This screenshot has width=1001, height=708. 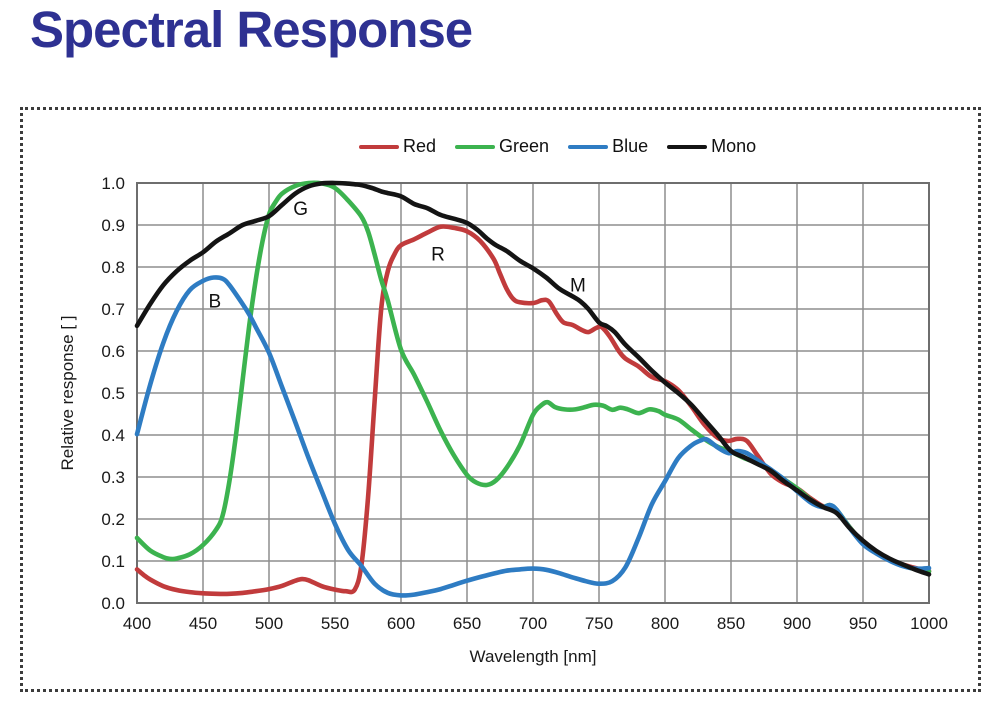 What do you see at coordinates (269, 623) in the screenshot?
I see `svg-text: 500` at bounding box center [269, 623].